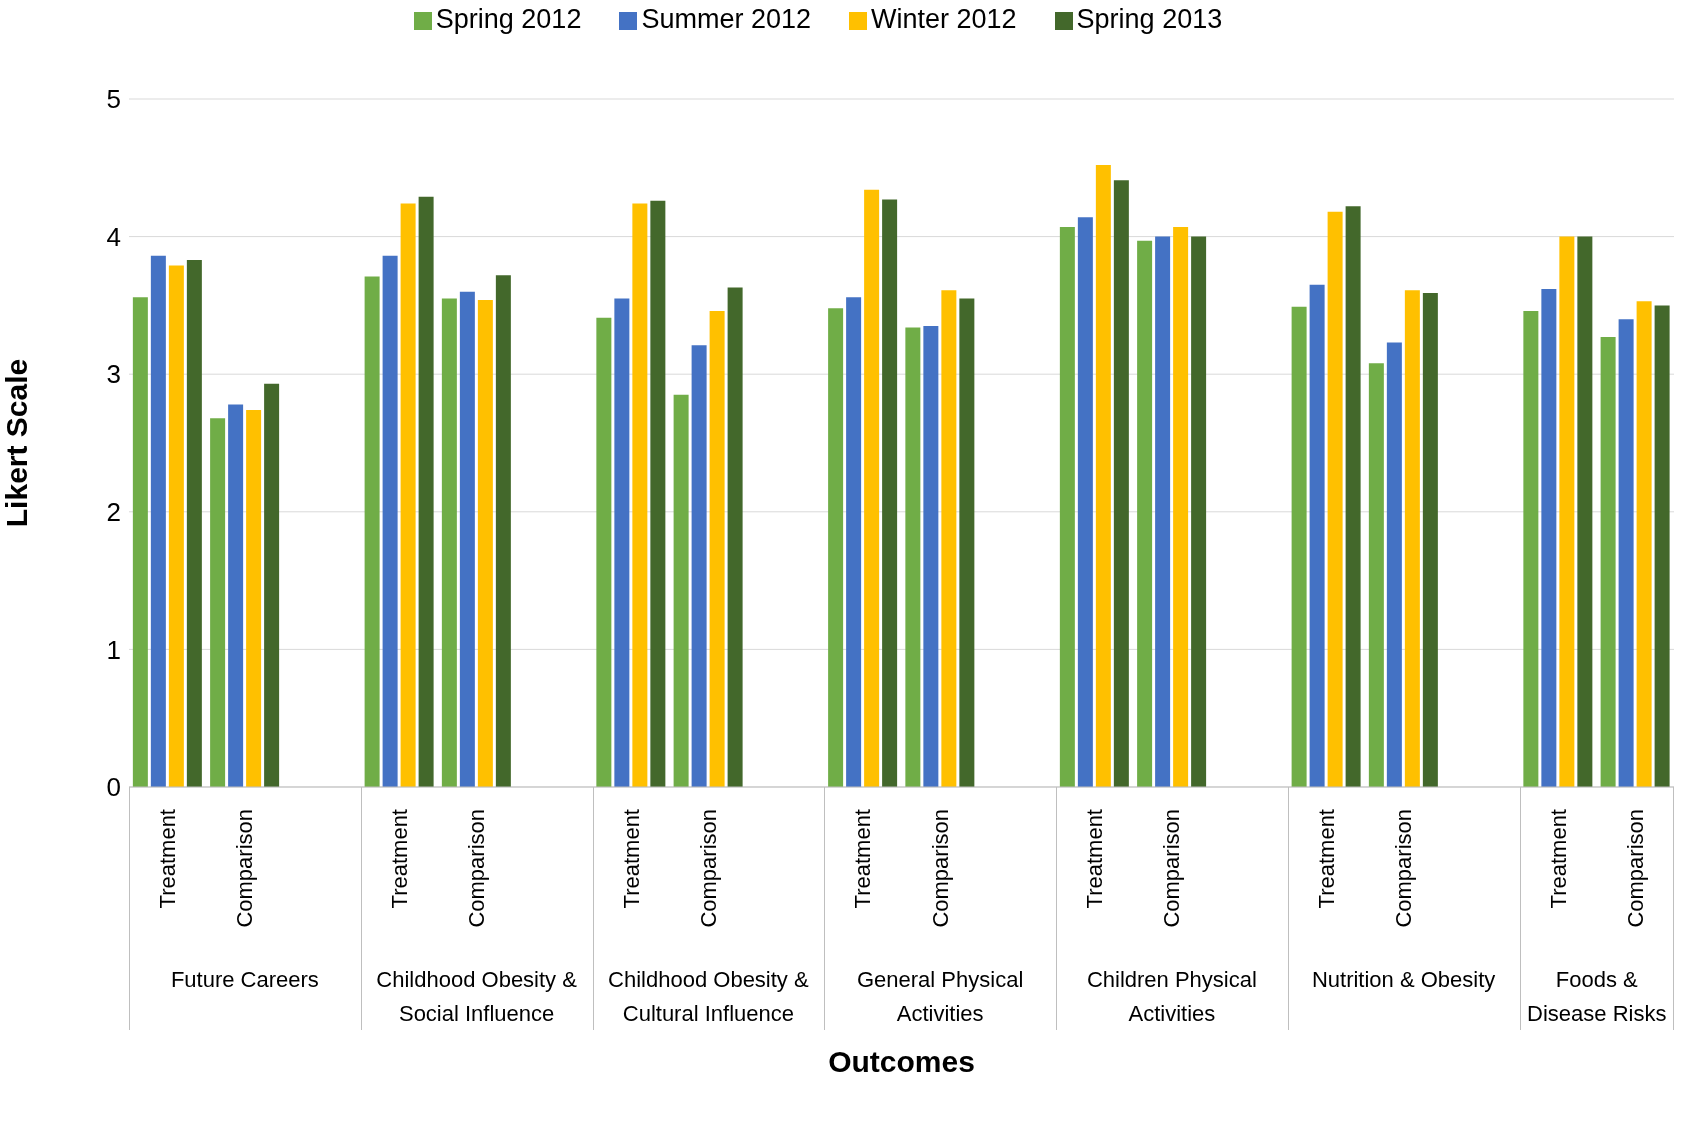 This screenshot has width=1683, height=1142. Describe the element at coordinates (944, 19) in the screenshot. I see `legend-label: Winter 2012` at that location.